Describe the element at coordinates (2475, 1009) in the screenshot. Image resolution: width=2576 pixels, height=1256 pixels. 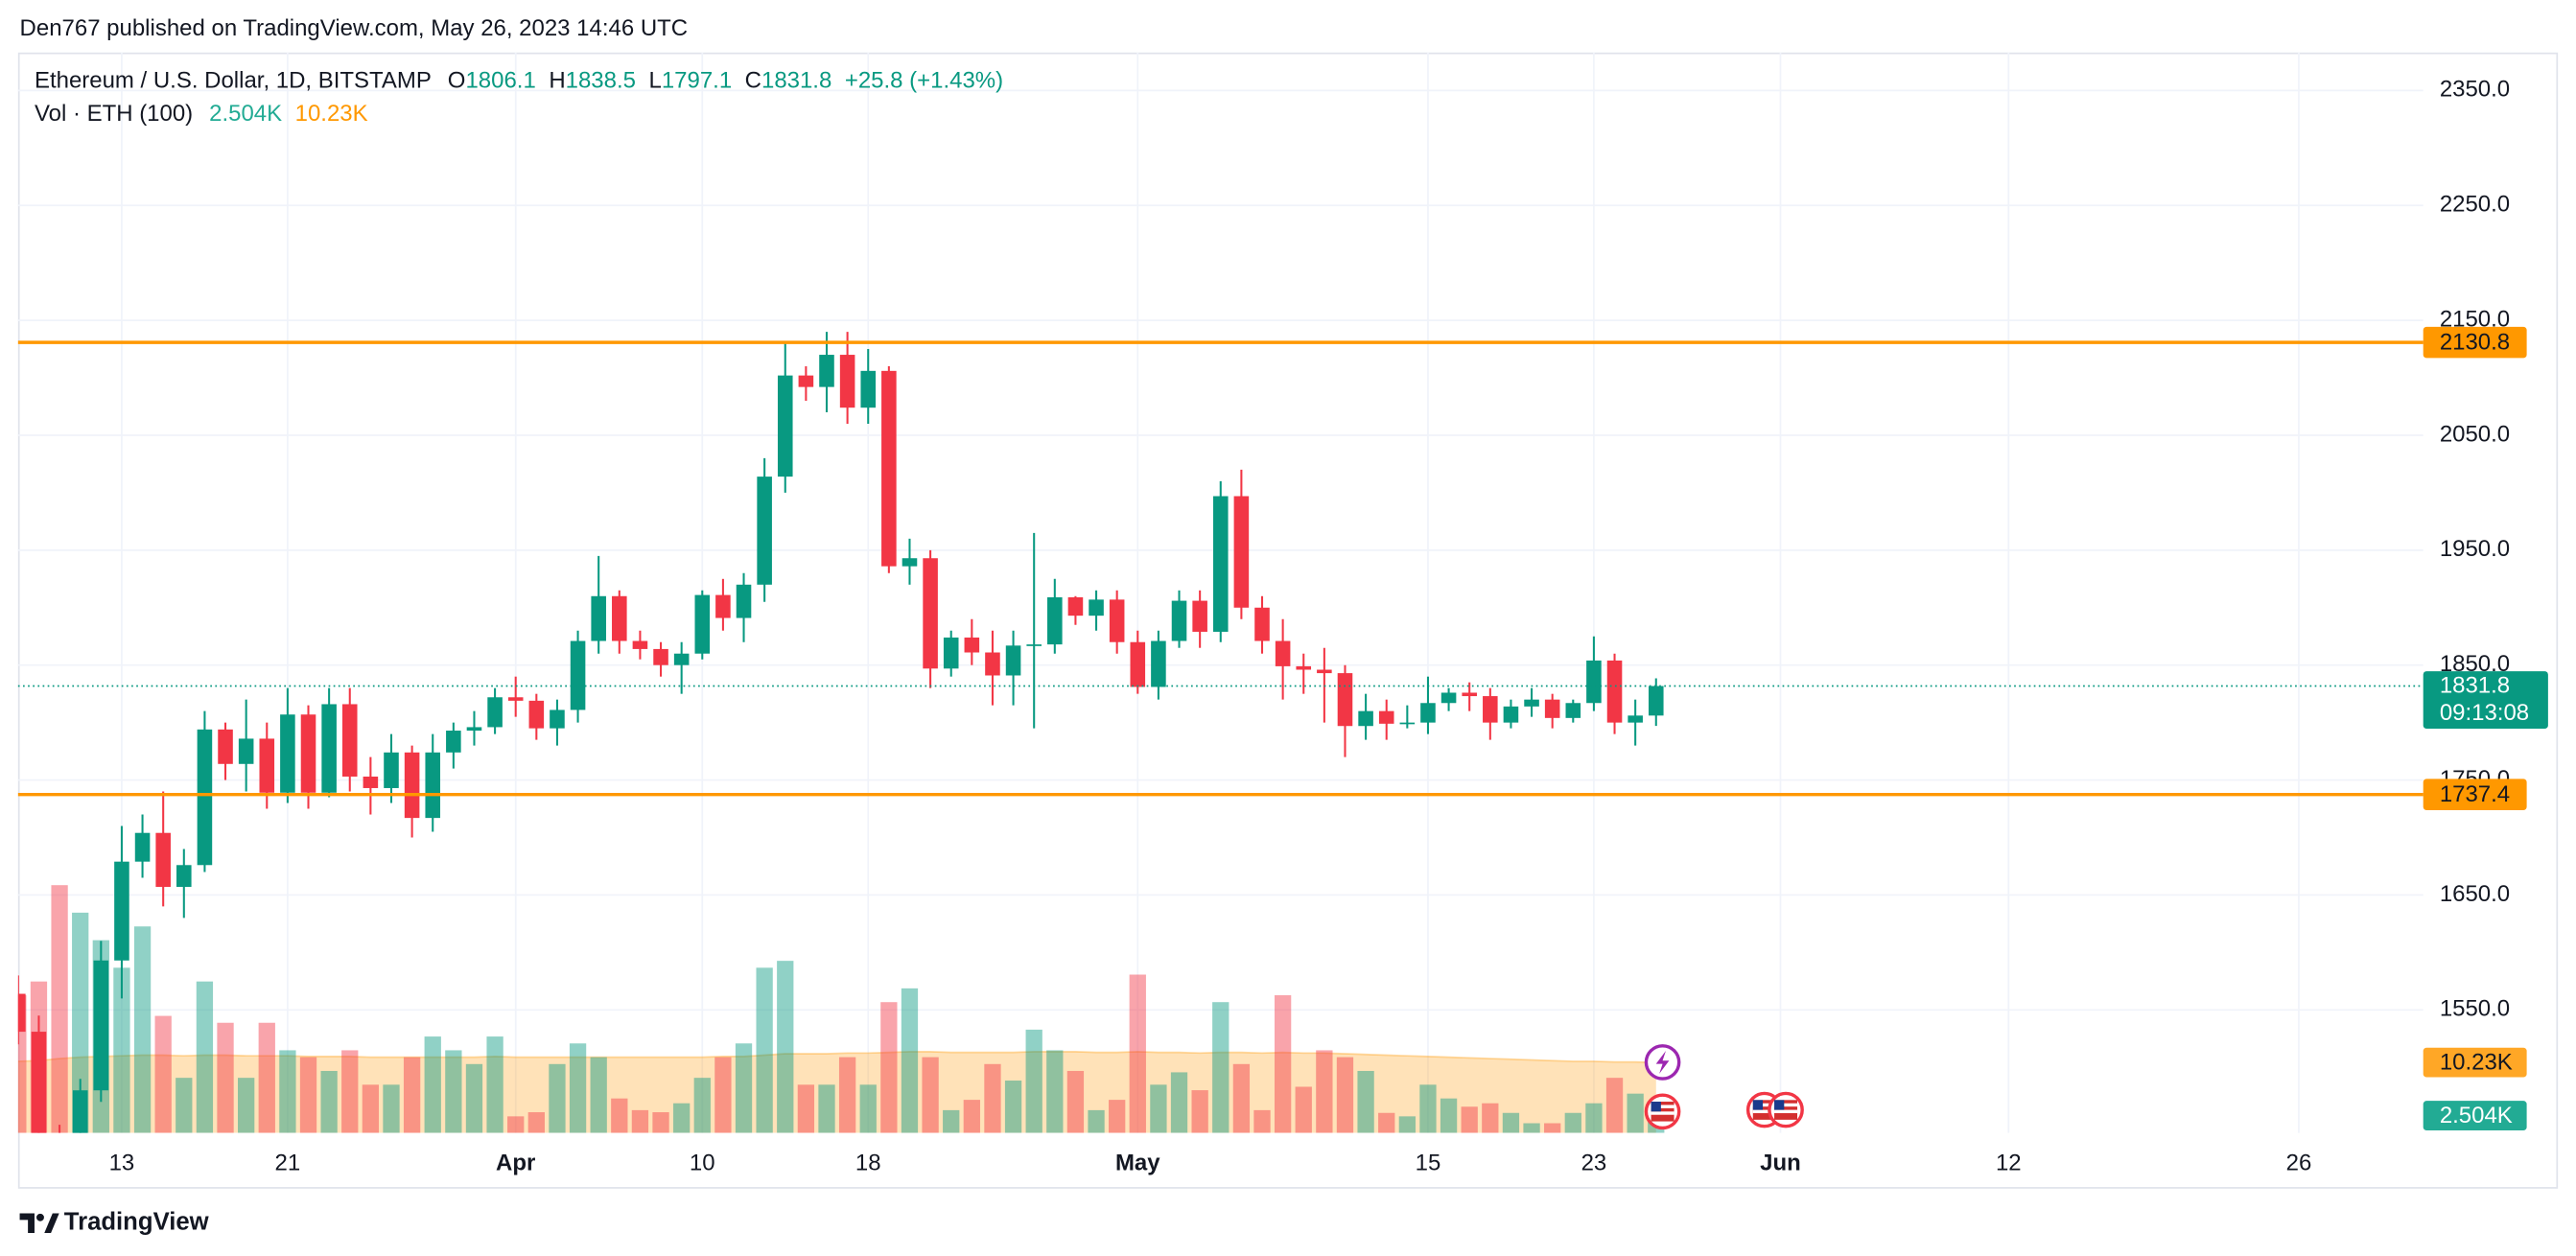
I see `y-tick-label: 1550.0` at that location.